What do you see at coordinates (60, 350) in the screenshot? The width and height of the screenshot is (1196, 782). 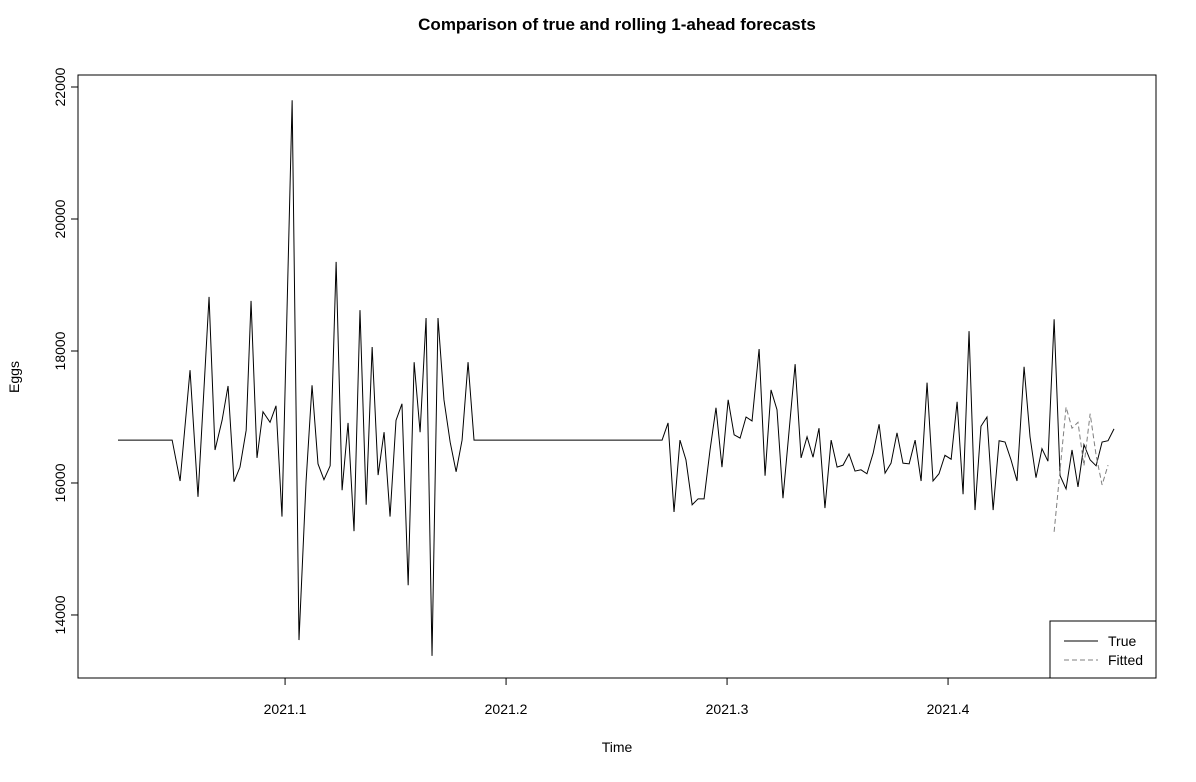 I see `y-tick-label: 18000` at bounding box center [60, 350].